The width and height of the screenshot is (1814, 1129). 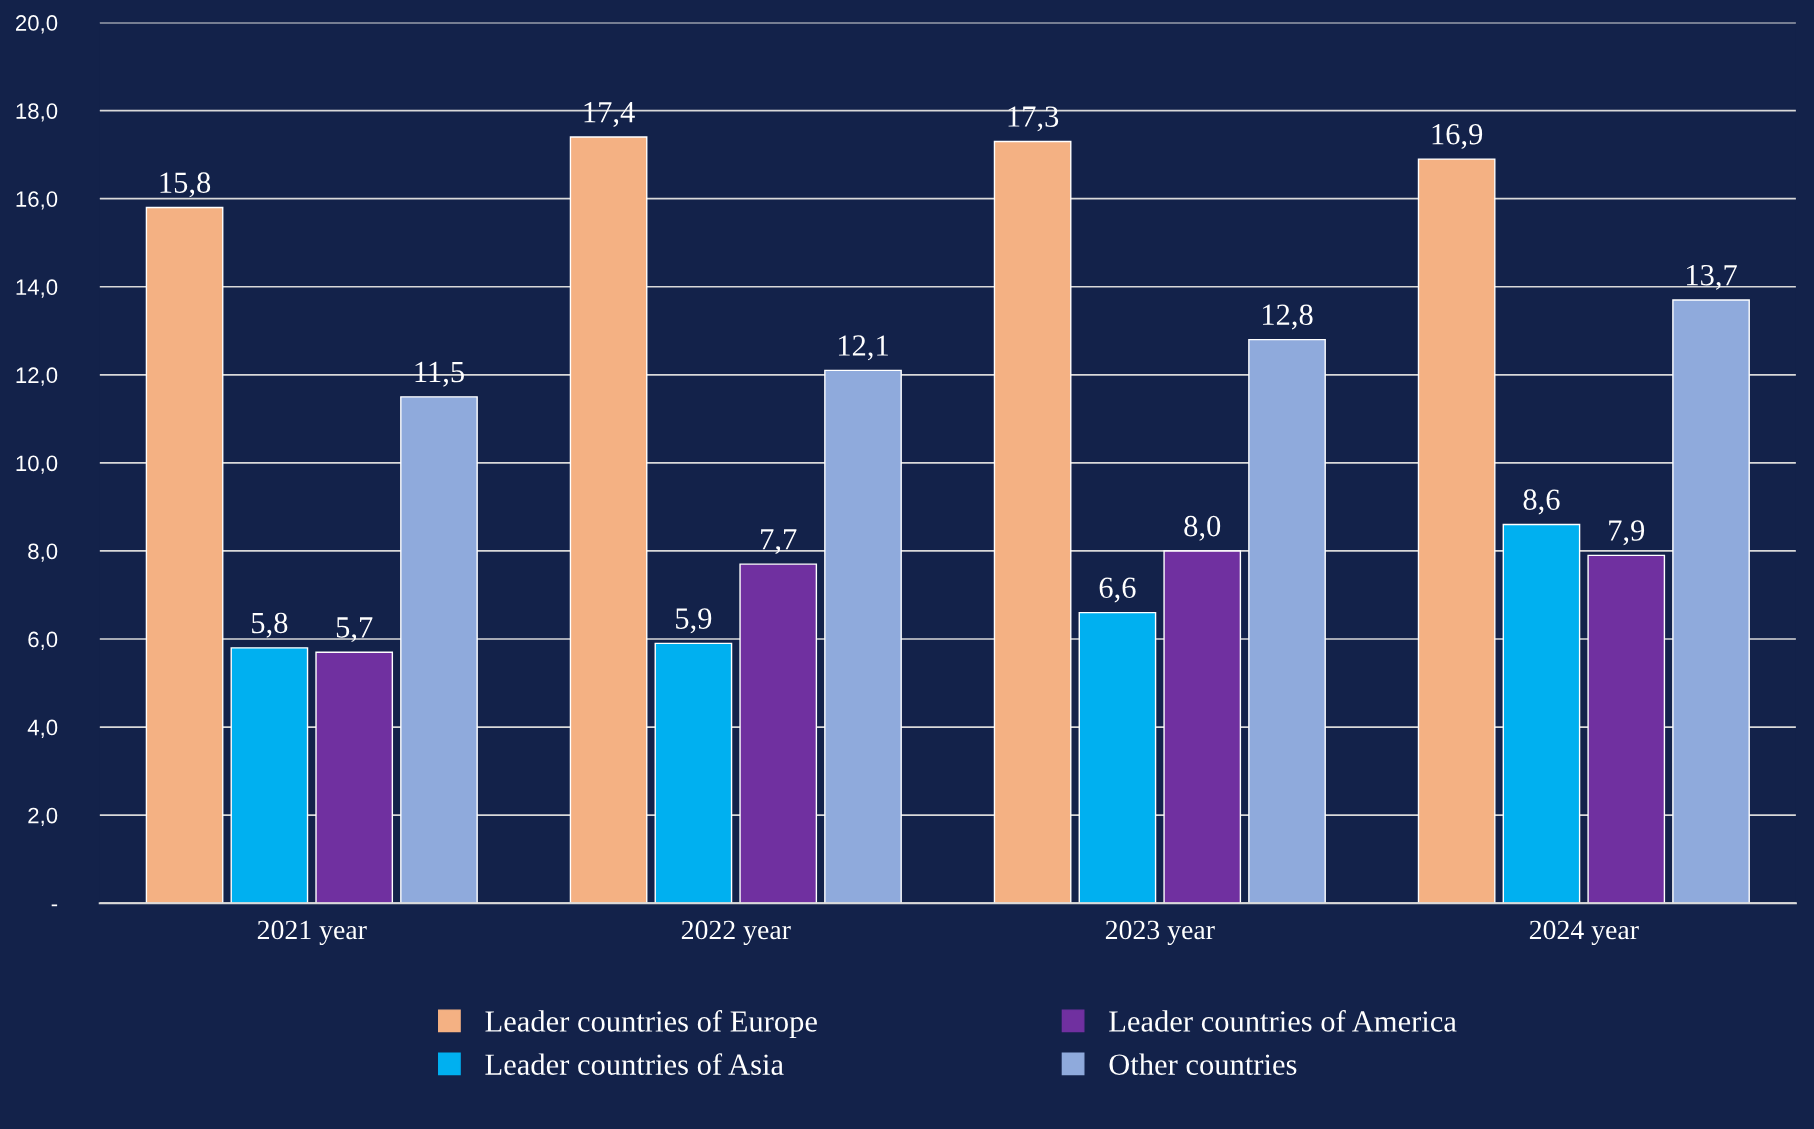 What do you see at coordinates (54, 905) in the screenshot?
I see `y-tick-label: -` at bounding box center [54, 905].